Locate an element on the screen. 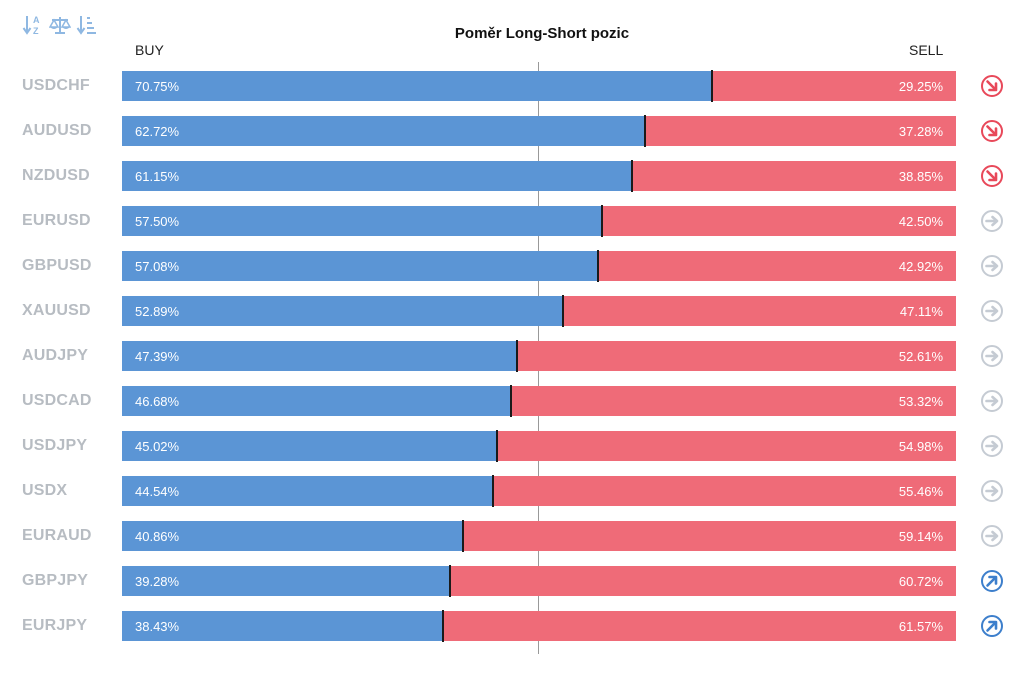 Image resolution: width=1019 pixels, height=692 pixels. buy-column-label: BUY is located at coordinates (149, 50).